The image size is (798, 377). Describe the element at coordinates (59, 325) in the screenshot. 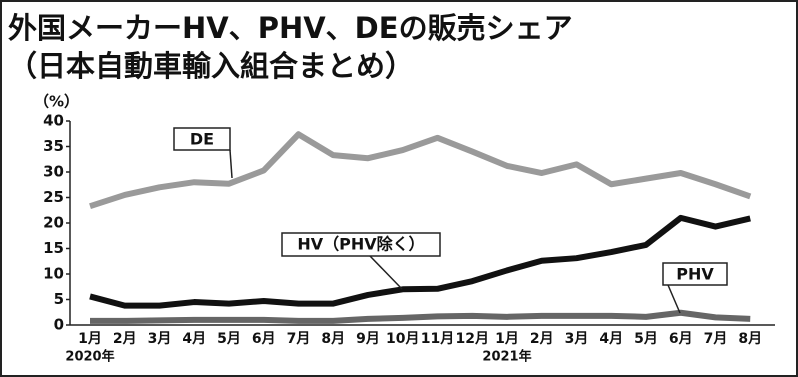

I see `y-tick-label: 0` at that location.